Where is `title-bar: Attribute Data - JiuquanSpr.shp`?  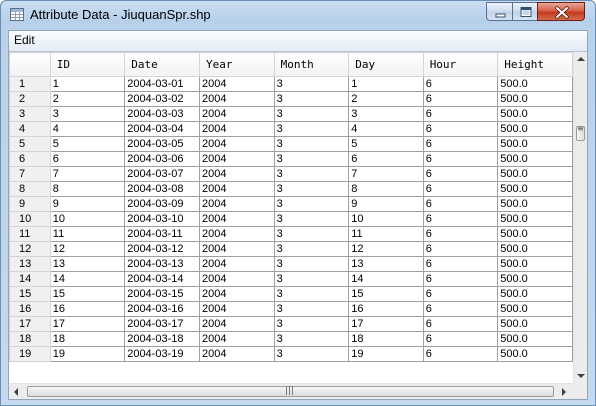
title-bar: Attribute Data - JiuquanSpr.shp is located at coordinates (298, 15).